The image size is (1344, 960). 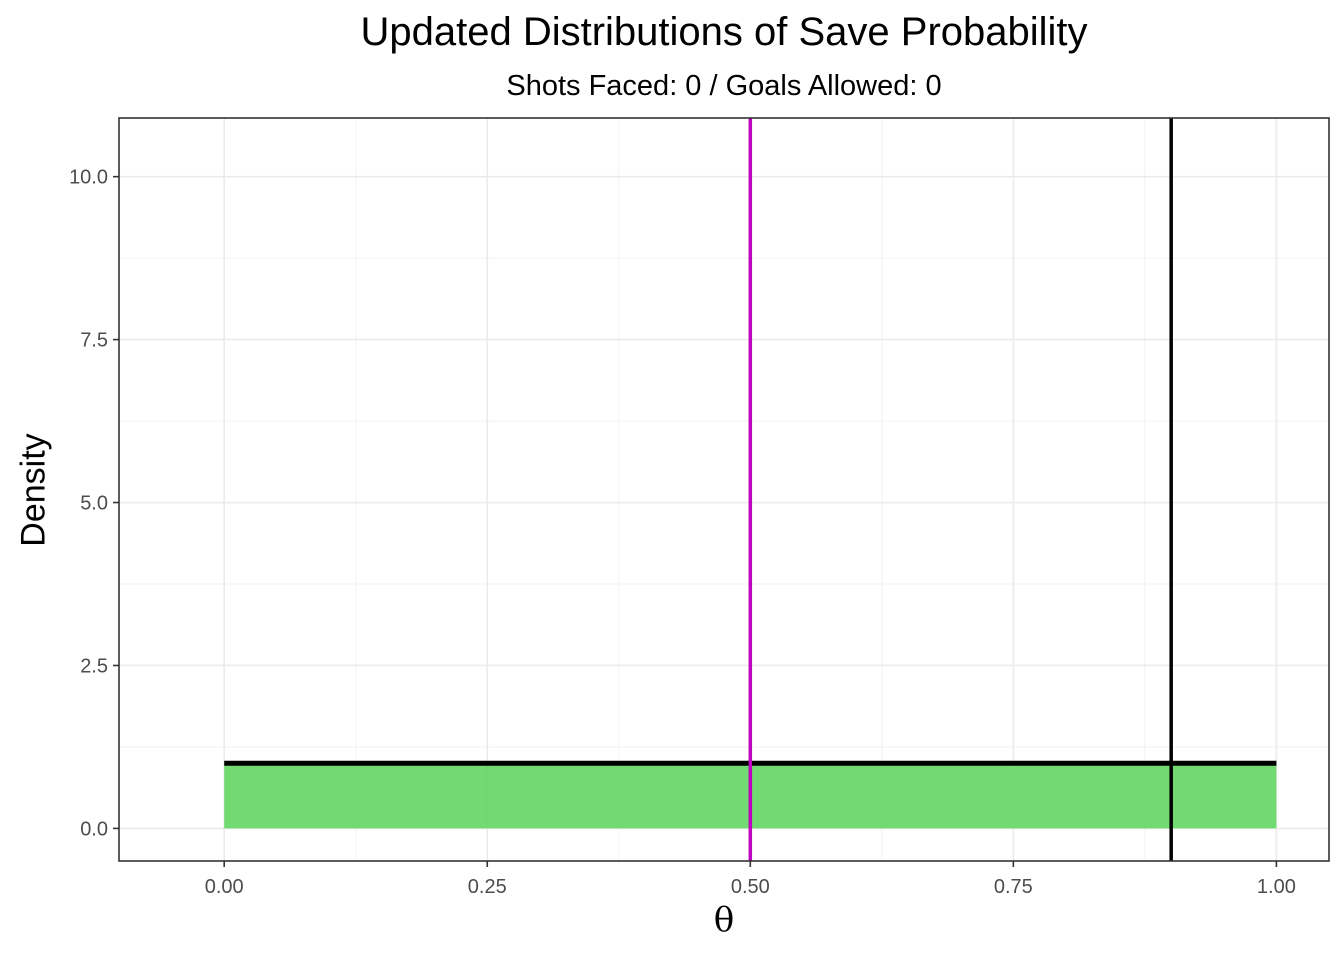 I want to click on y-tick-label: 0.0, so click(x=94, y=829).